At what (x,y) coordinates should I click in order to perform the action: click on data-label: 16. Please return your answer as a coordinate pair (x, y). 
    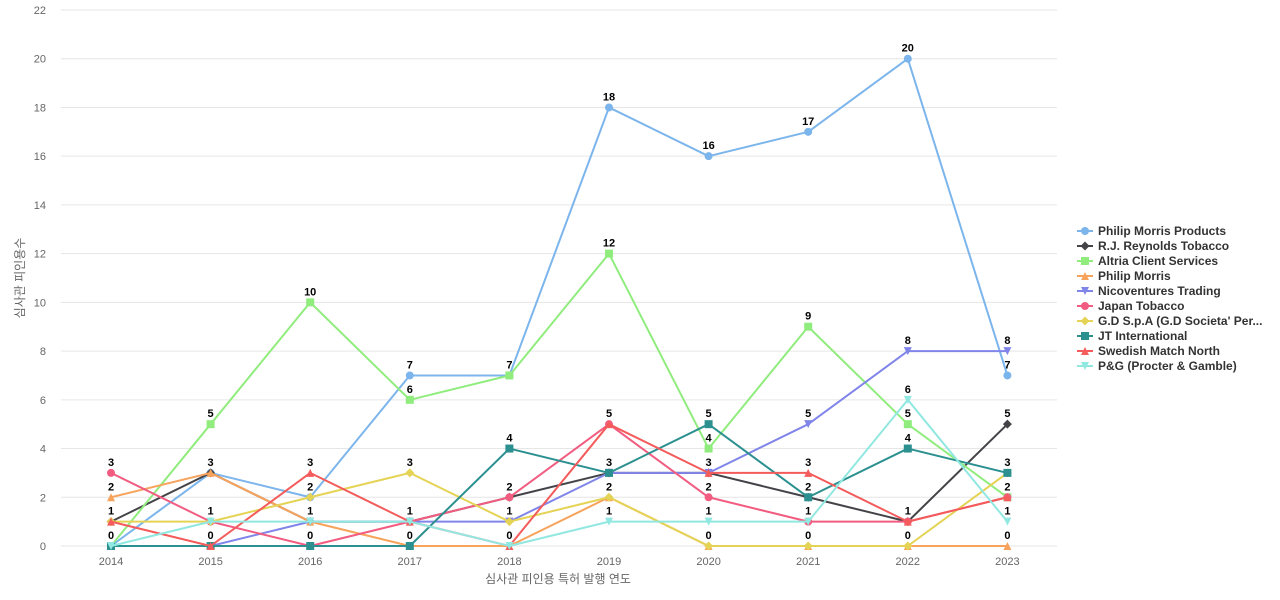
    Looking at the image, I should click on (708, 146).